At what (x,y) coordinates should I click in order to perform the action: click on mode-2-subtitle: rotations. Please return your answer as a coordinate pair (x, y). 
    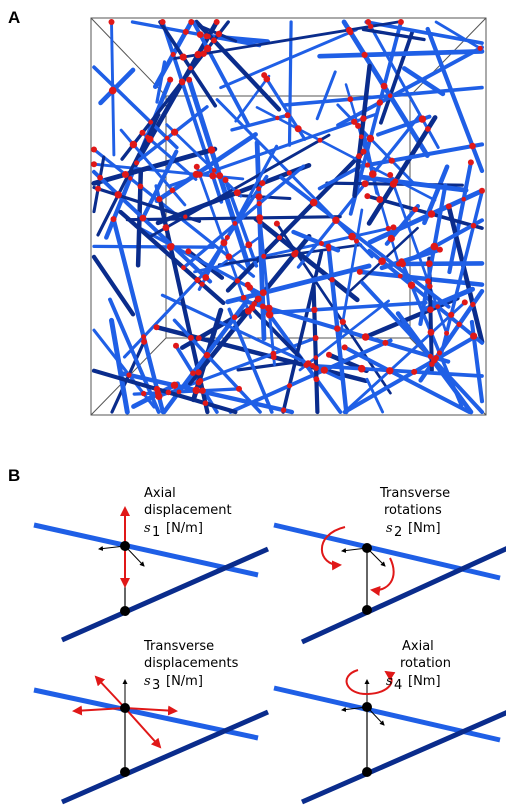
    Looking at the image, I should click on (413, 510).